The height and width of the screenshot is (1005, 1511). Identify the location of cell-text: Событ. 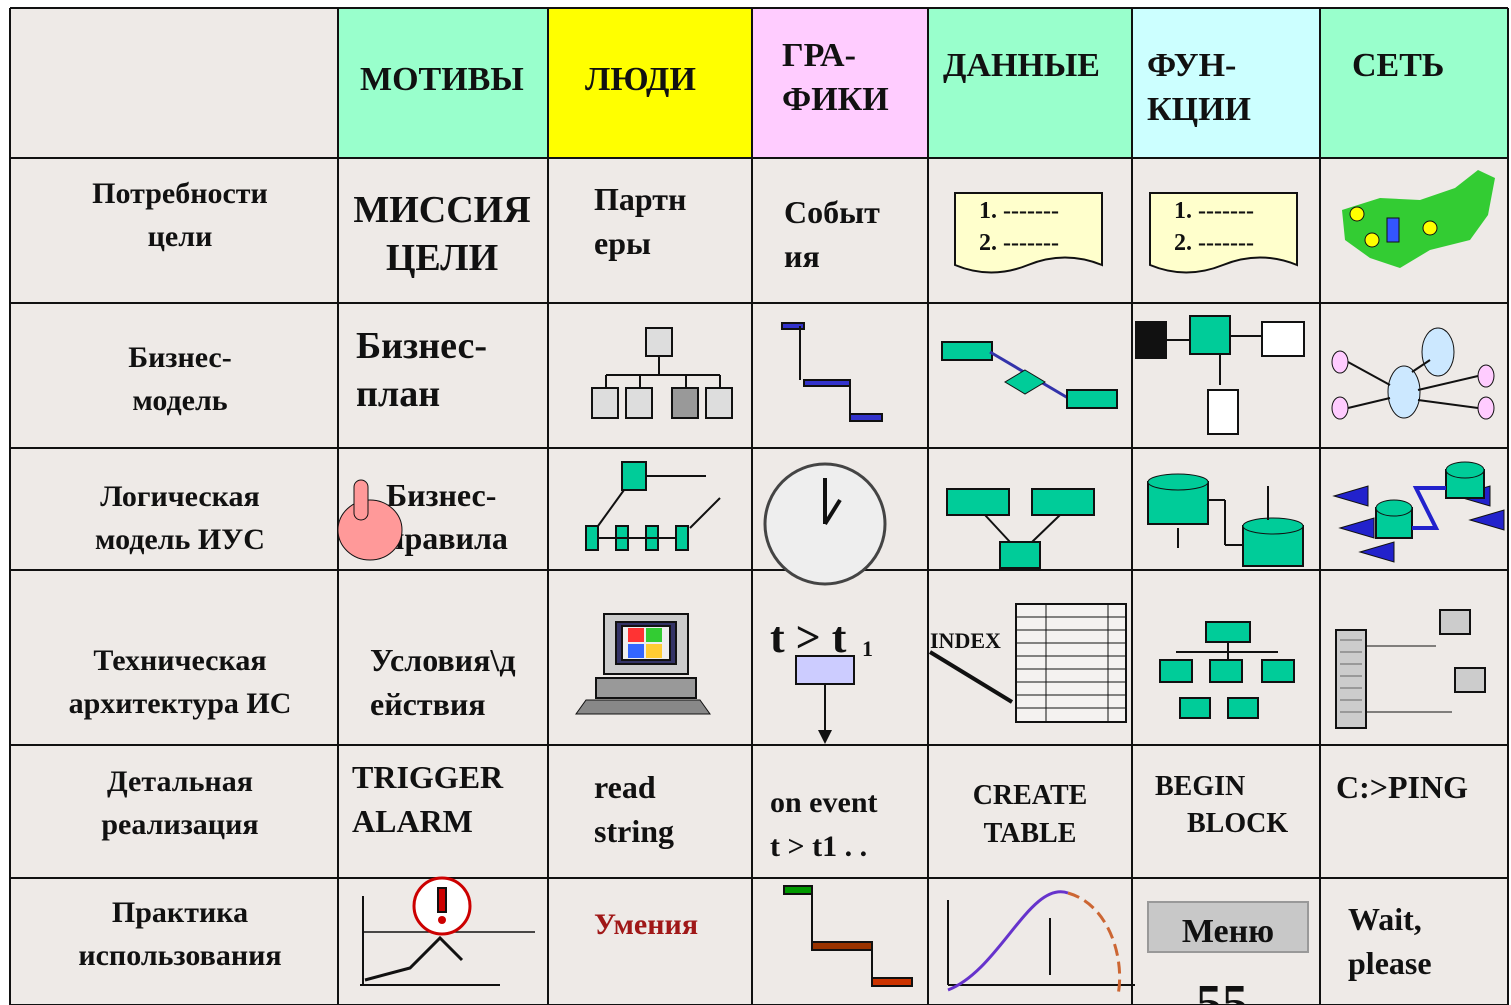
(832, 212).